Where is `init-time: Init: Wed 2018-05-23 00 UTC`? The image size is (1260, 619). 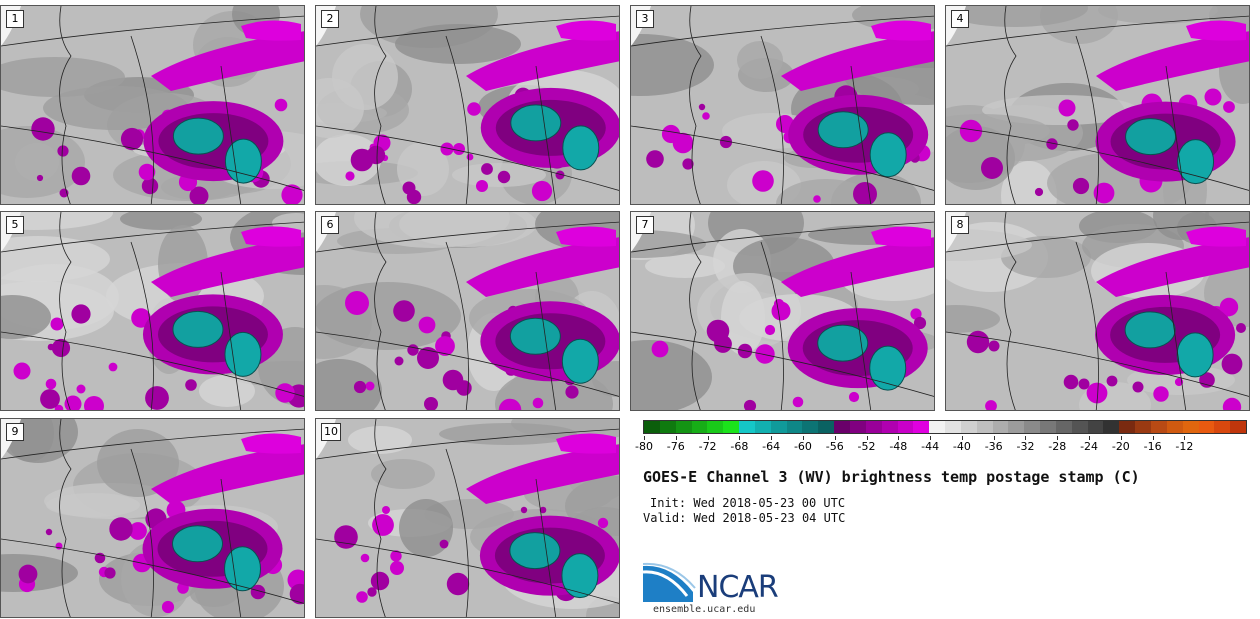 init-time: Init: Wed 2018-05-23 00 UTC is located at coordinates (748, 503).